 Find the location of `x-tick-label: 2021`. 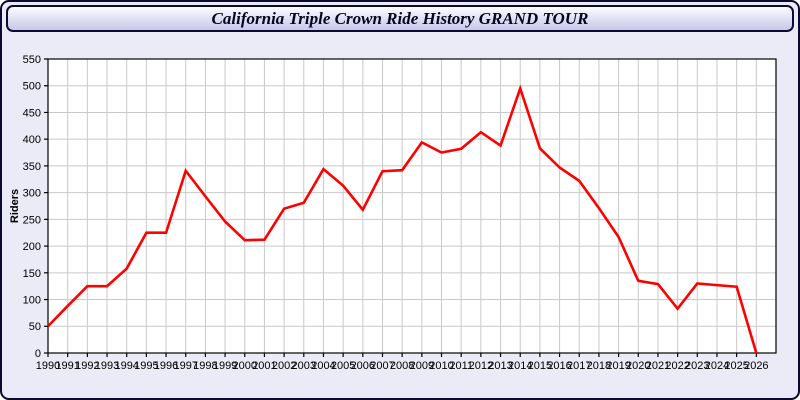

x-tick-label: 2021 is located at coordinates (658, 366).